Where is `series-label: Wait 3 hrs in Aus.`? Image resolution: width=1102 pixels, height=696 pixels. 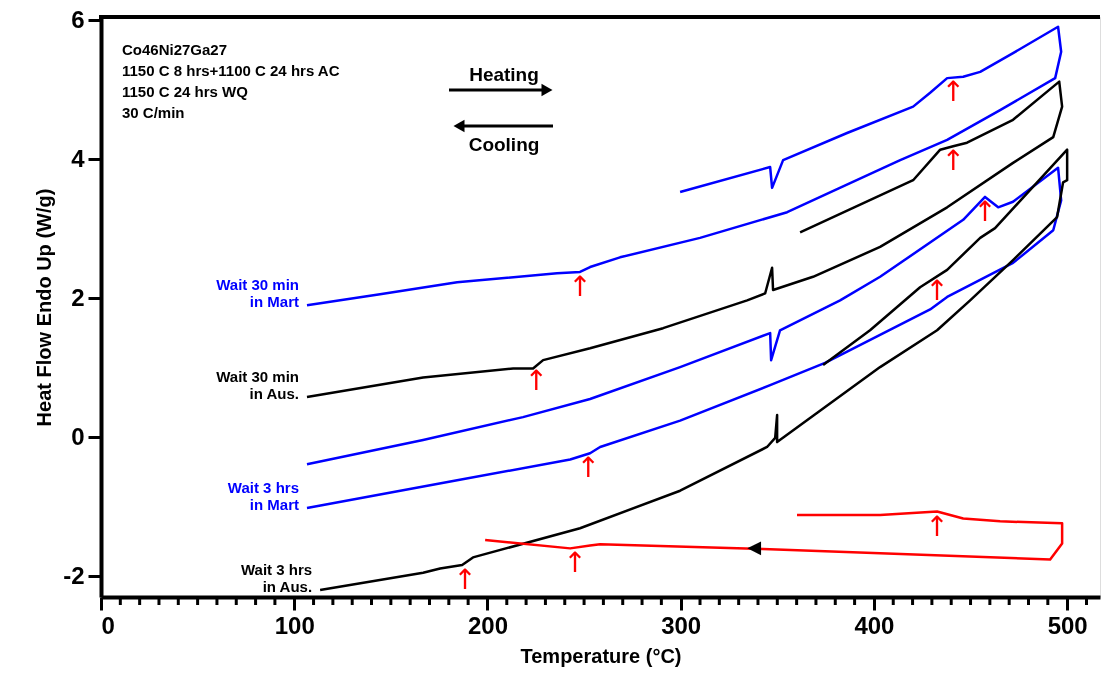
series-label: Wait 3 hrs in Aus. is located at coordinates (276, 578).